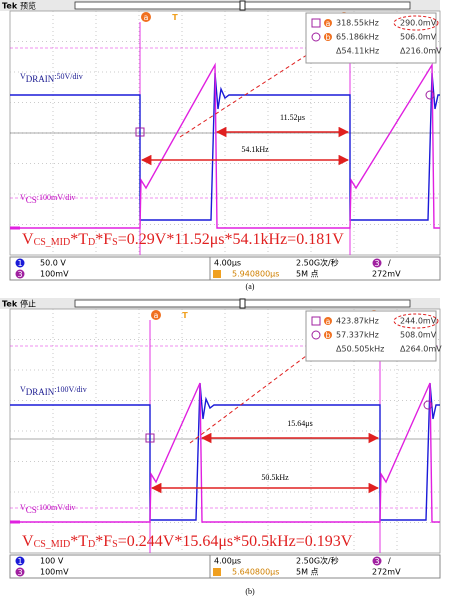 Image resolution: width=474 pixels, height=602 pixels. I want to click on readout-freq: Δ54.11kHz, so click(357, 51).